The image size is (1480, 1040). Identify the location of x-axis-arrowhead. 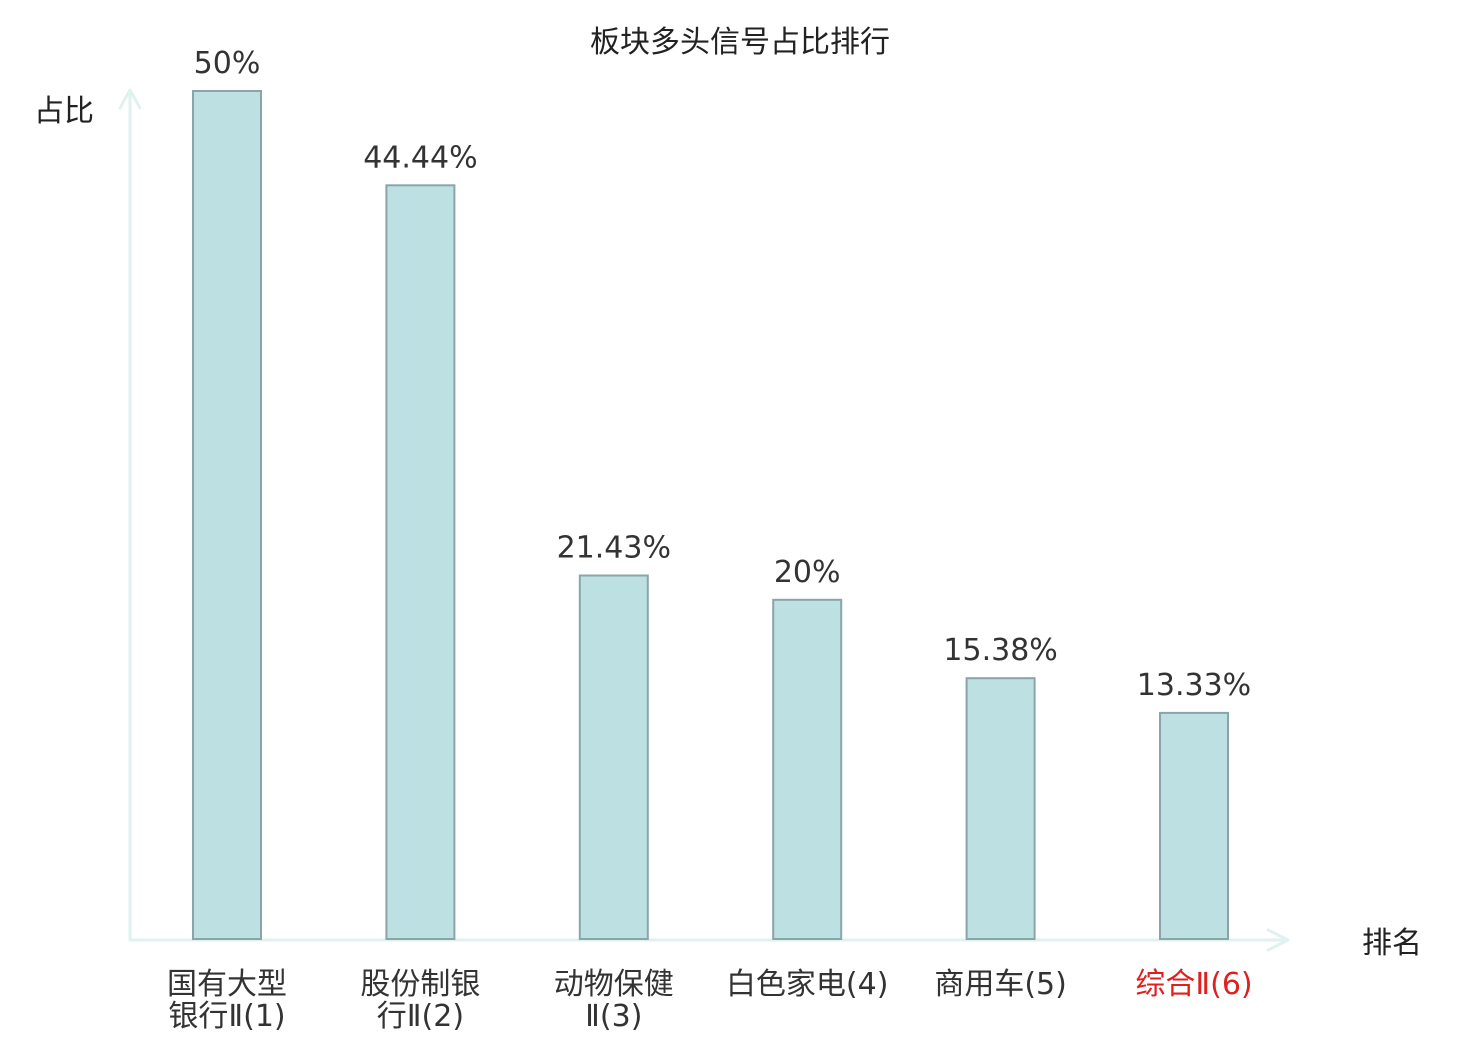
(1278, 940).